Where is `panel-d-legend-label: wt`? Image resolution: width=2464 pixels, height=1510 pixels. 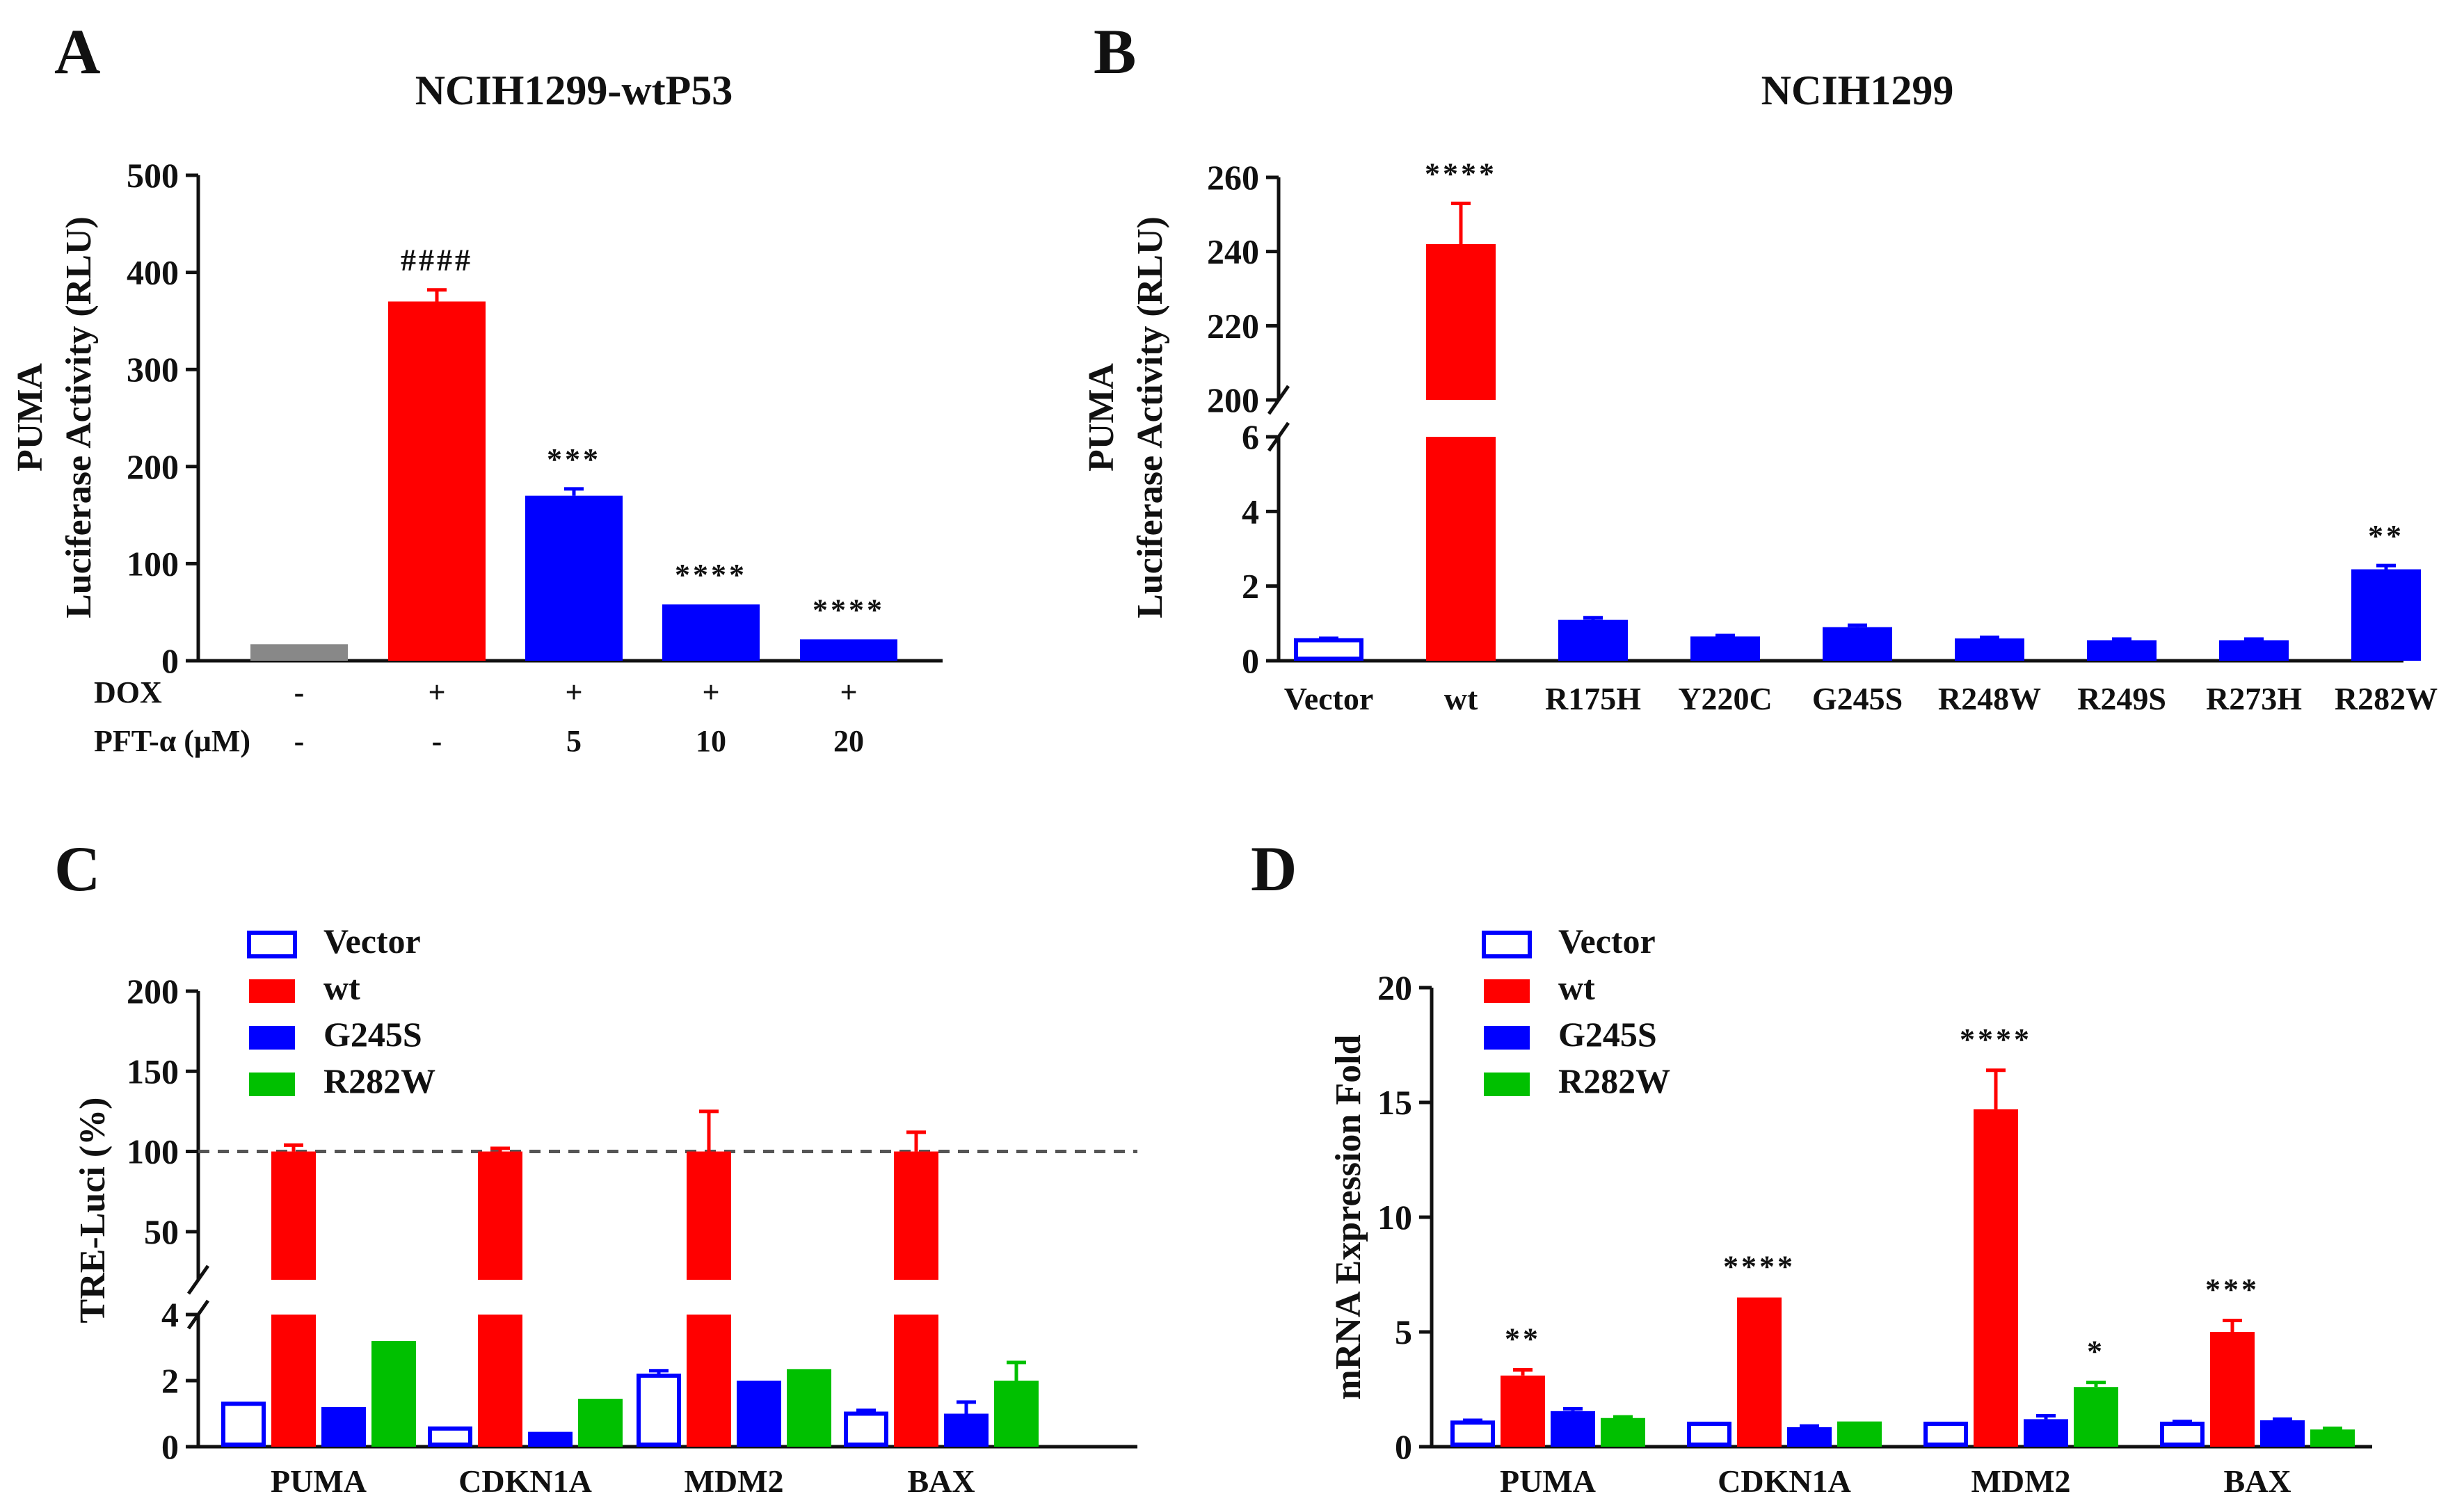
panel-d-legend-label: wt is located at coordinates (1576, 988).